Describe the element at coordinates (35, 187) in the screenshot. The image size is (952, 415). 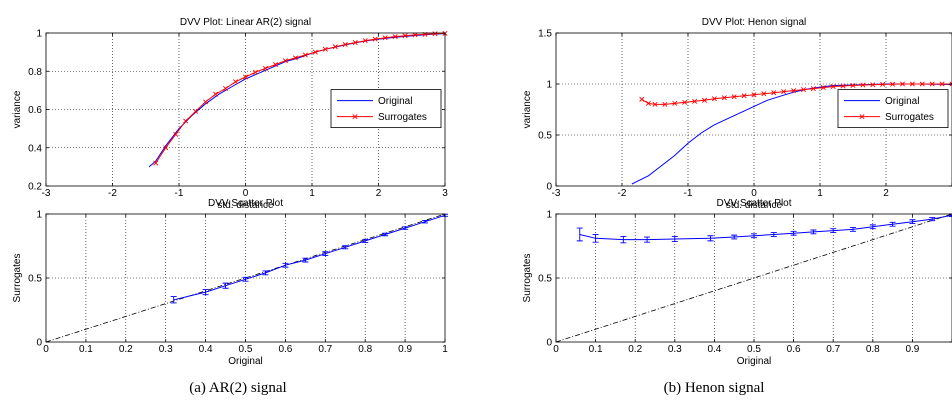
I see `y-tick-label: 0.2` at that location.